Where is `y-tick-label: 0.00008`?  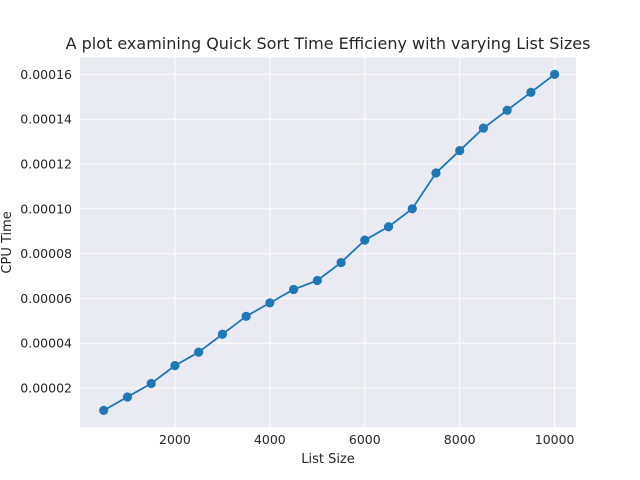
y-tick-label: 0.00008 is located at coordinates (46, 253).